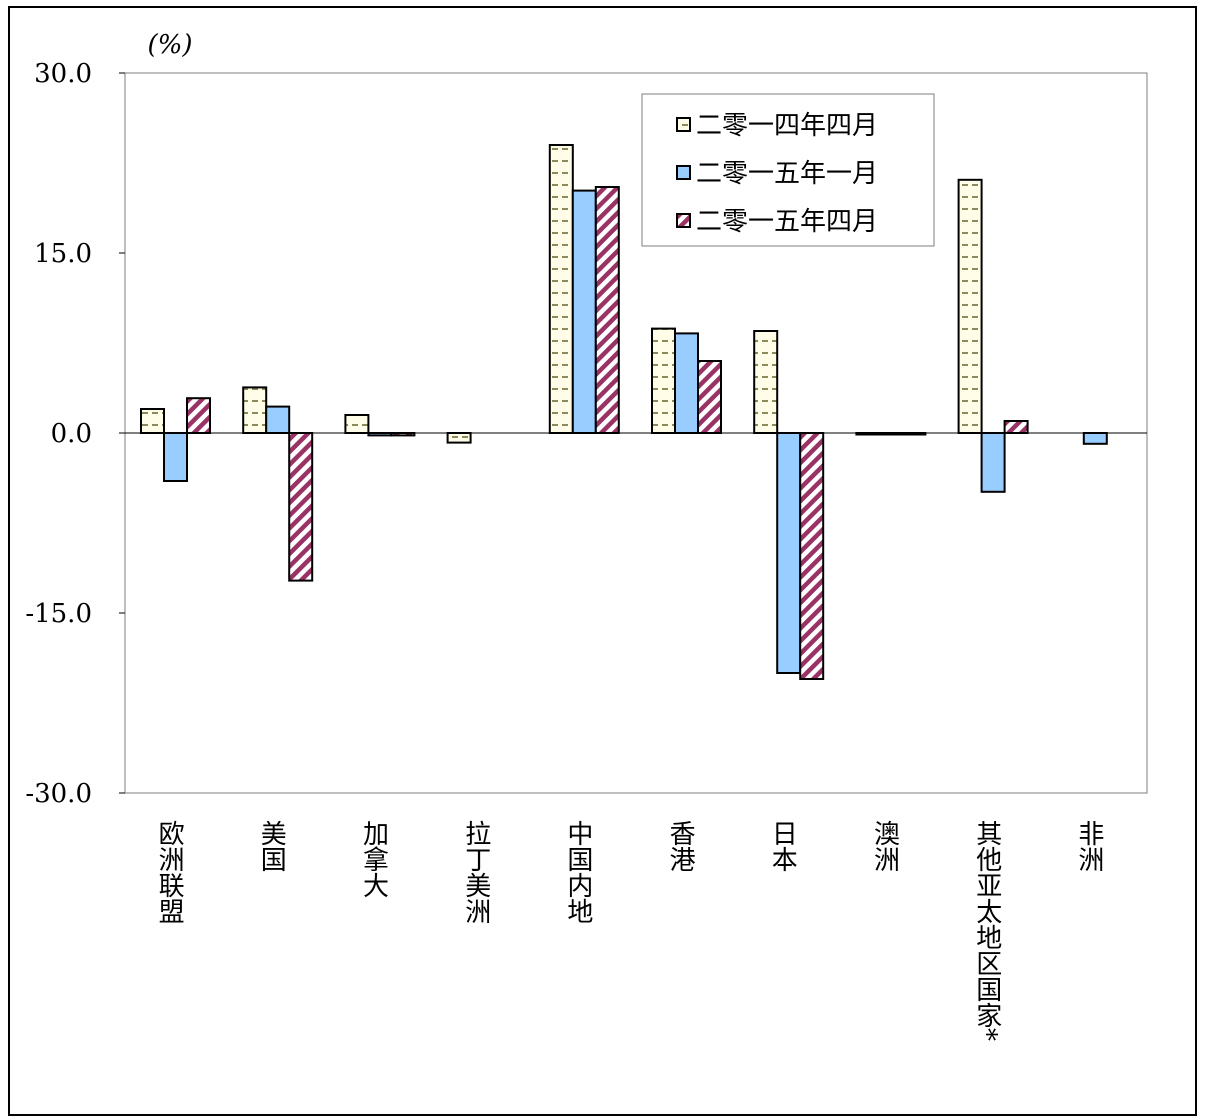 This screenshot has width=1209, height=1116. What do you see at coordinates (987, 930) in the screenshot?
I see `x-category-label: 其他亚太地区国家*` at bounding box center [987, 930].